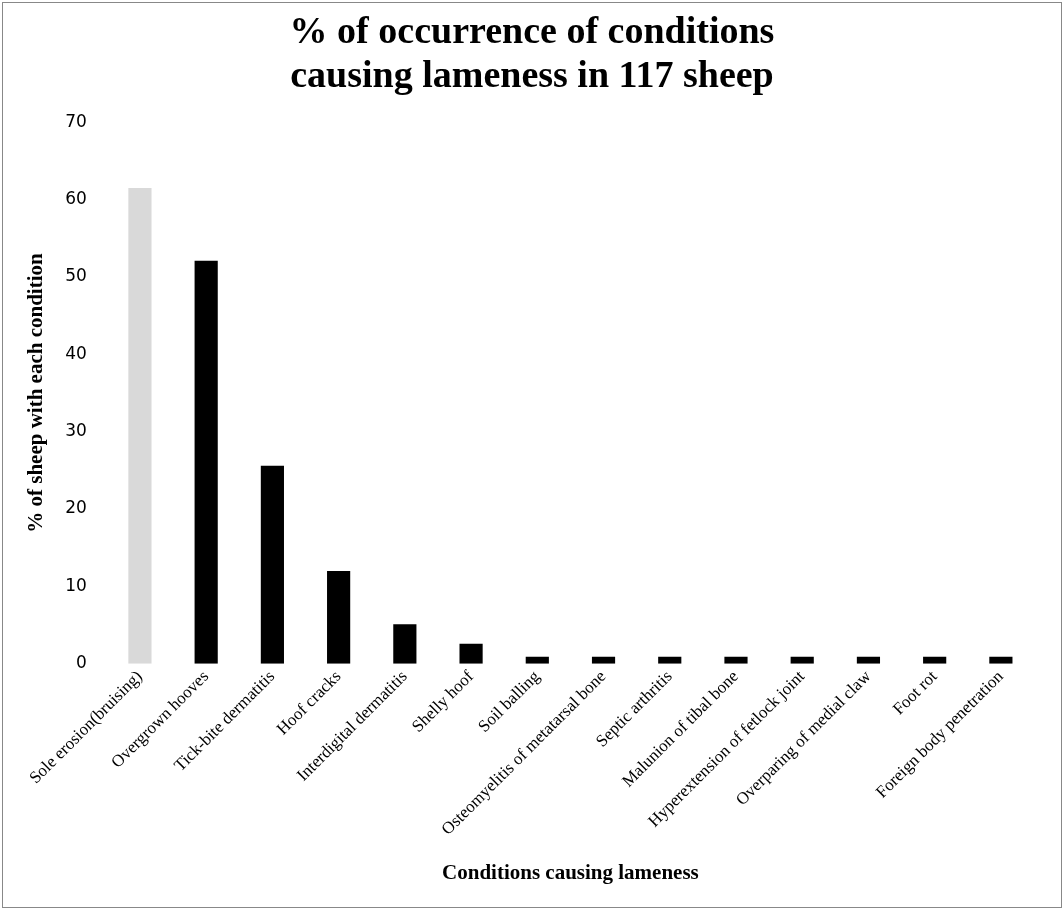 This screenshot has height=910, width=1064. I want to click on y-tick-label: 30, so click(76, 430).